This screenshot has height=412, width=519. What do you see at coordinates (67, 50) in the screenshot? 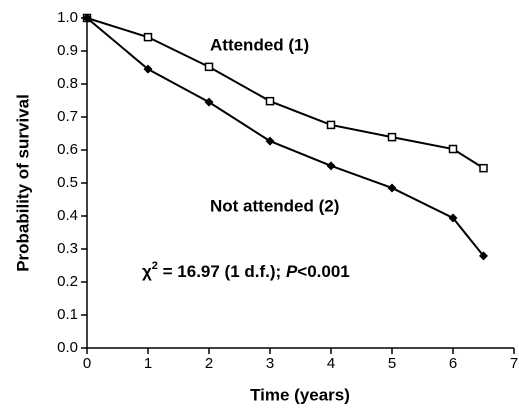
I see `y-tick-label: 0.9` at bounding box center [67, 50].